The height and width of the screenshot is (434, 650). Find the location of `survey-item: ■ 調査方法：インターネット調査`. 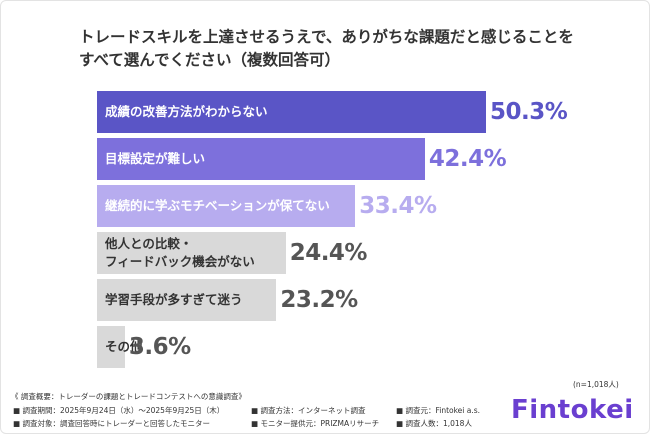

survey-item: ■ 調査方法：インターネット調査 is located at coordinates (308, 410).